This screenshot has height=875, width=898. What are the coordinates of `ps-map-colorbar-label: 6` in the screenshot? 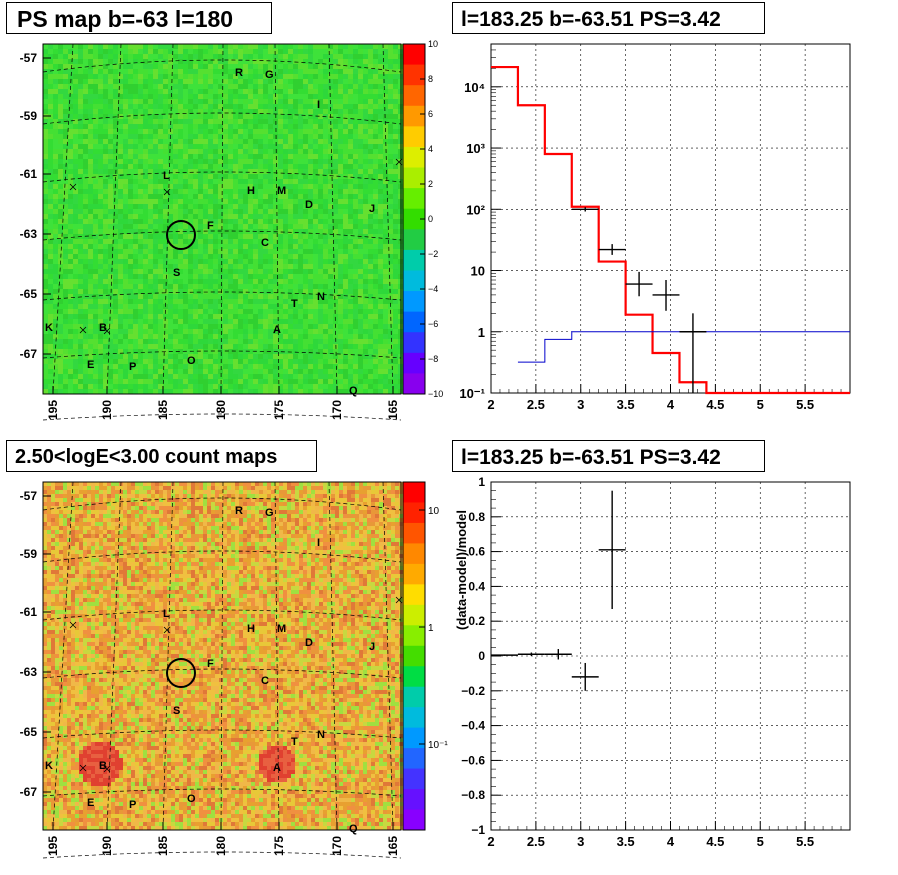 It's located at (430, 114).